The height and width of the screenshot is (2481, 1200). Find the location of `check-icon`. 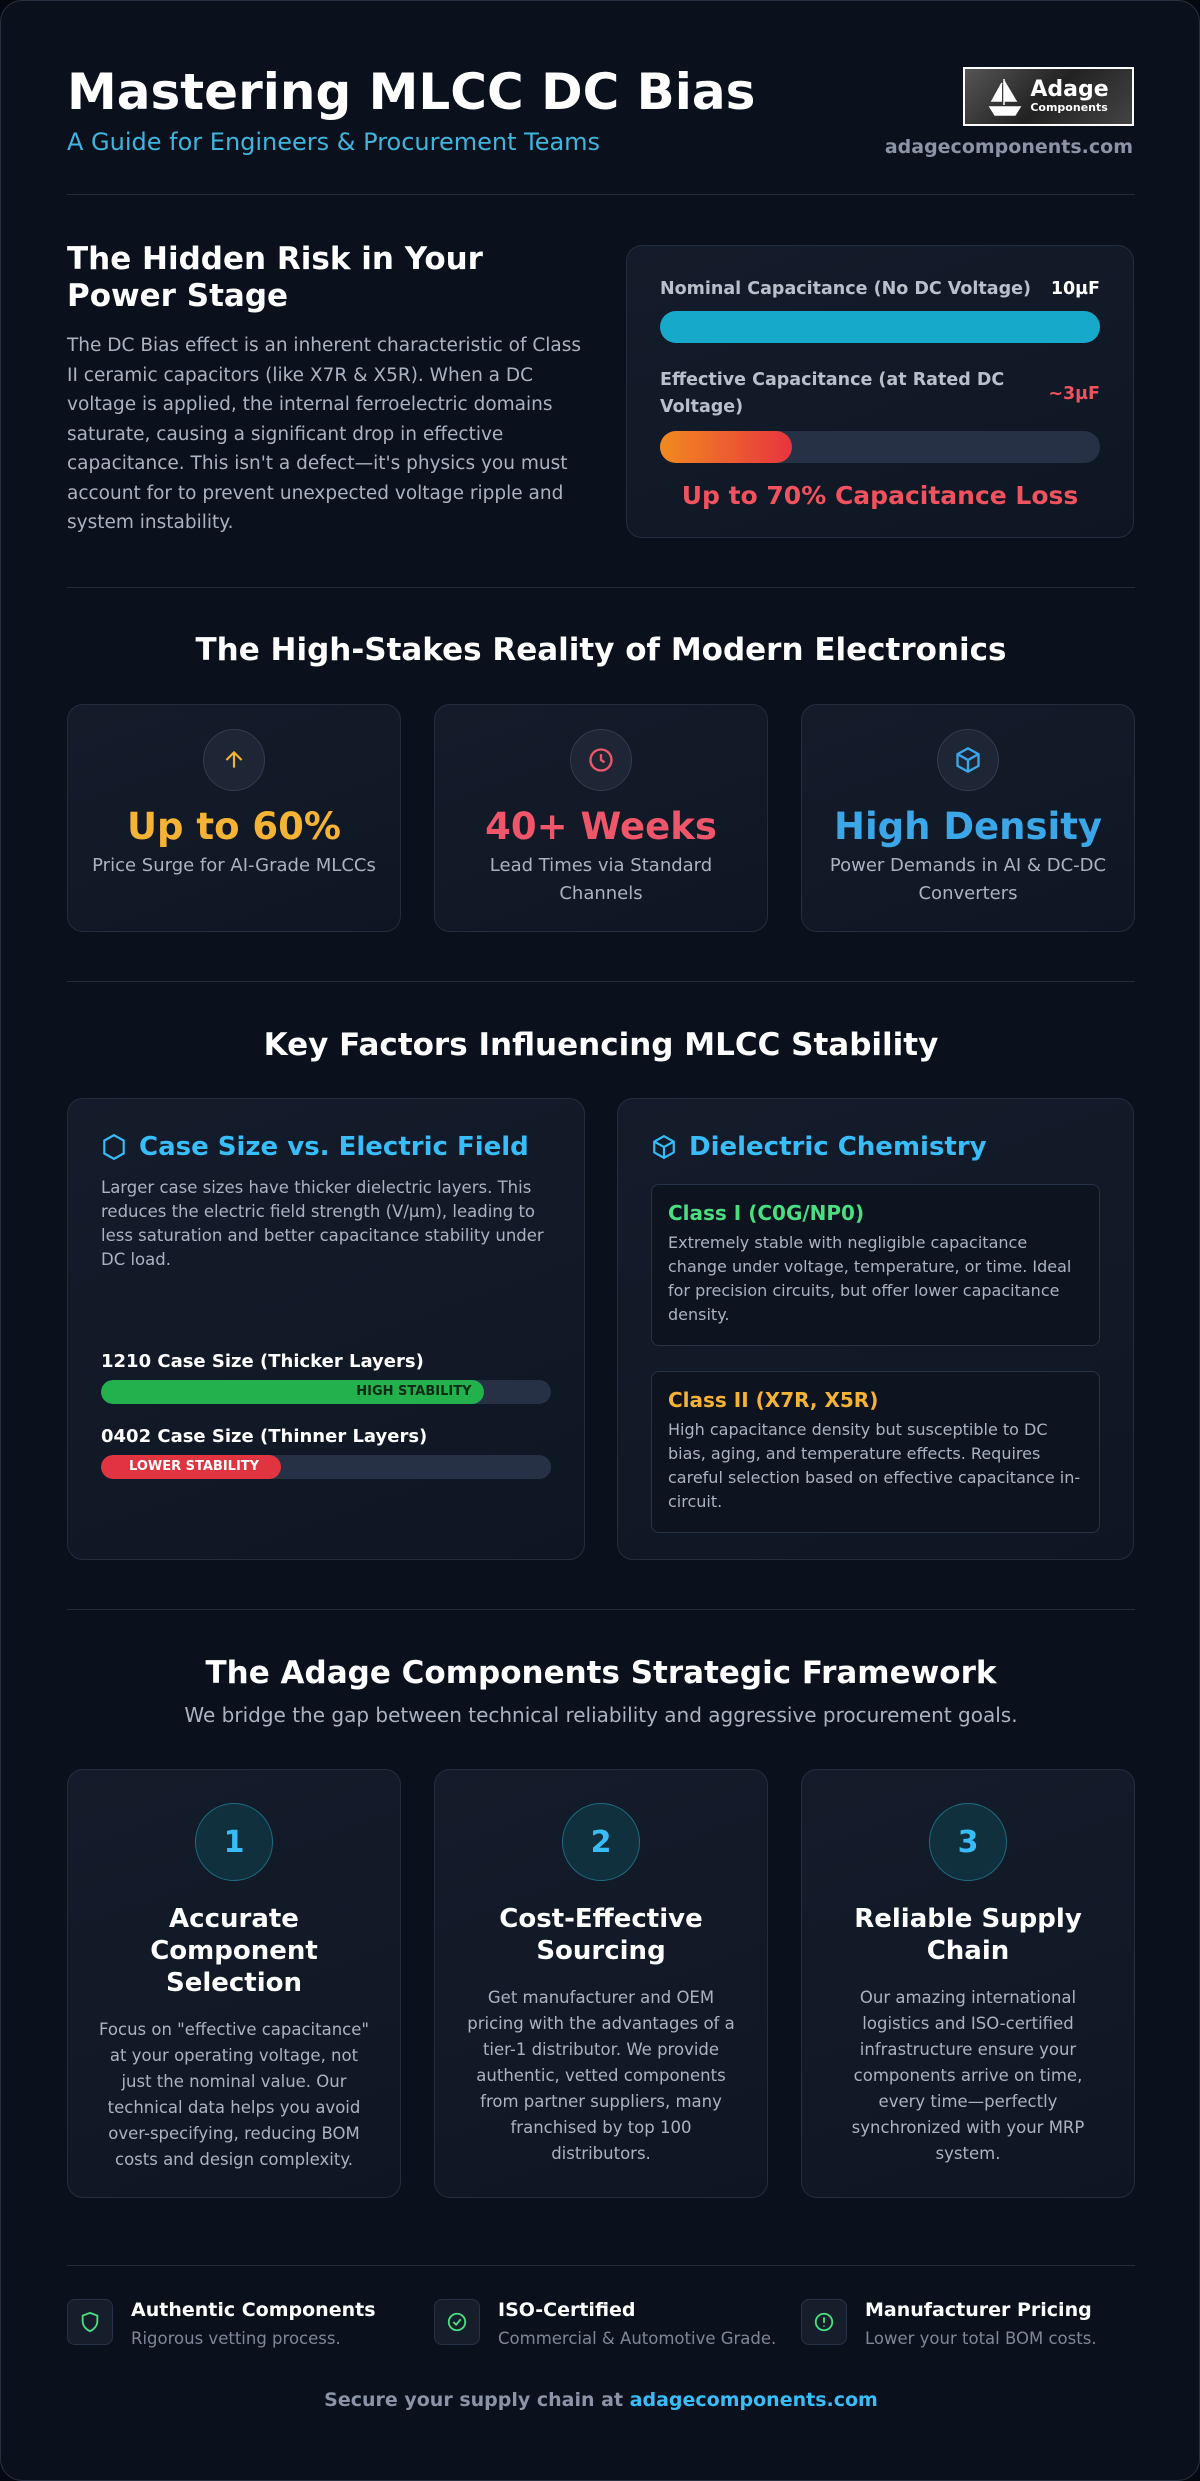

check-icon is located at coordinates (457, 2322).